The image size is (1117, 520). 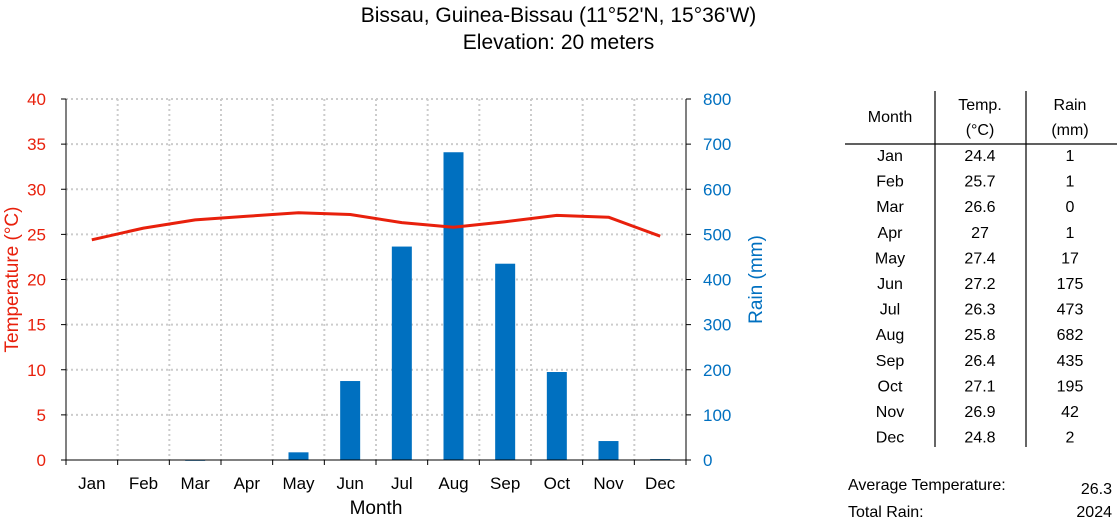 What do you see at coordinates (891, 233) in the screenshot?
I see `table-cell: Apr` at bounding box center [891, 233].